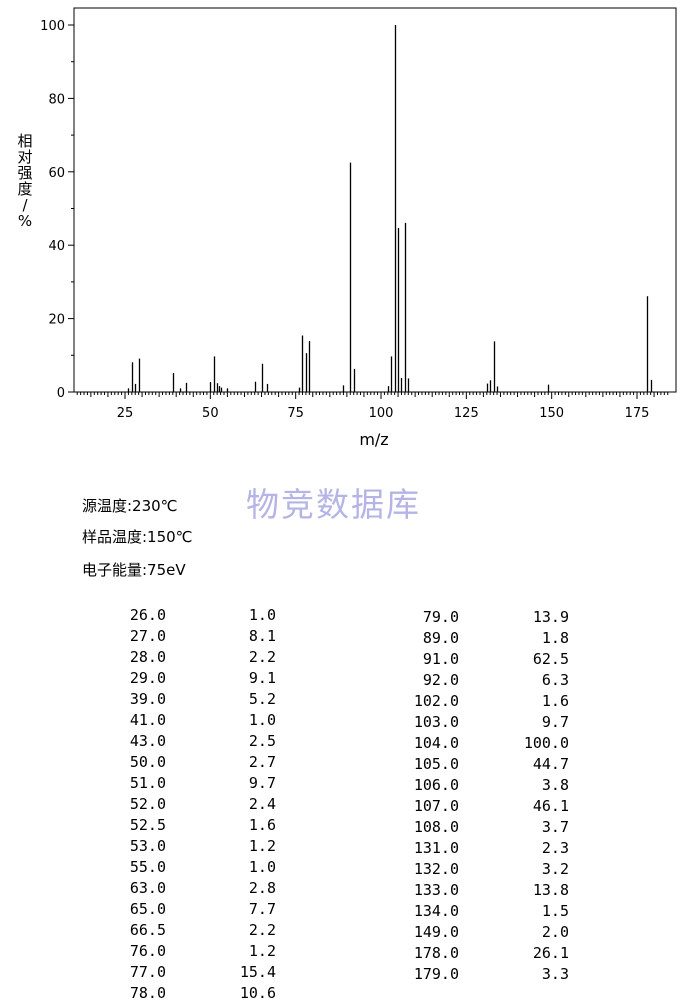 The width and height of the screenshot is (687, 1005). Describe the element at coordinates (56, 99) in the screenshot. I see `y-tick-label: 80` at that location.